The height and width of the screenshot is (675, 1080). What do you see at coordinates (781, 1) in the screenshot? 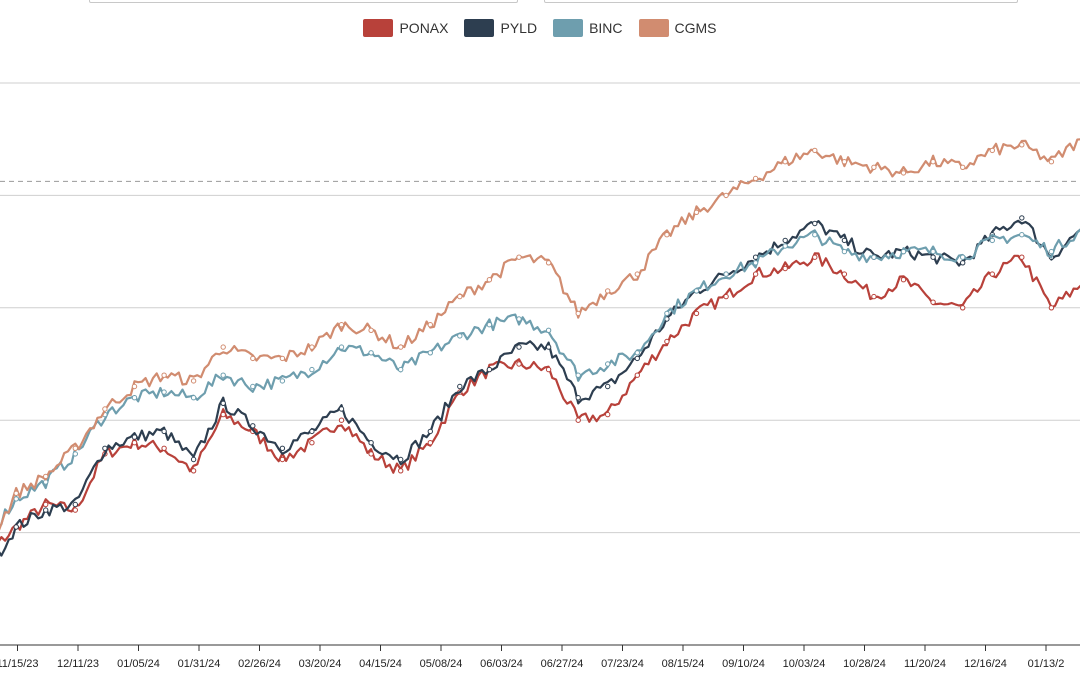
I see `date-range-control-right` at bounding box center [781, 1].